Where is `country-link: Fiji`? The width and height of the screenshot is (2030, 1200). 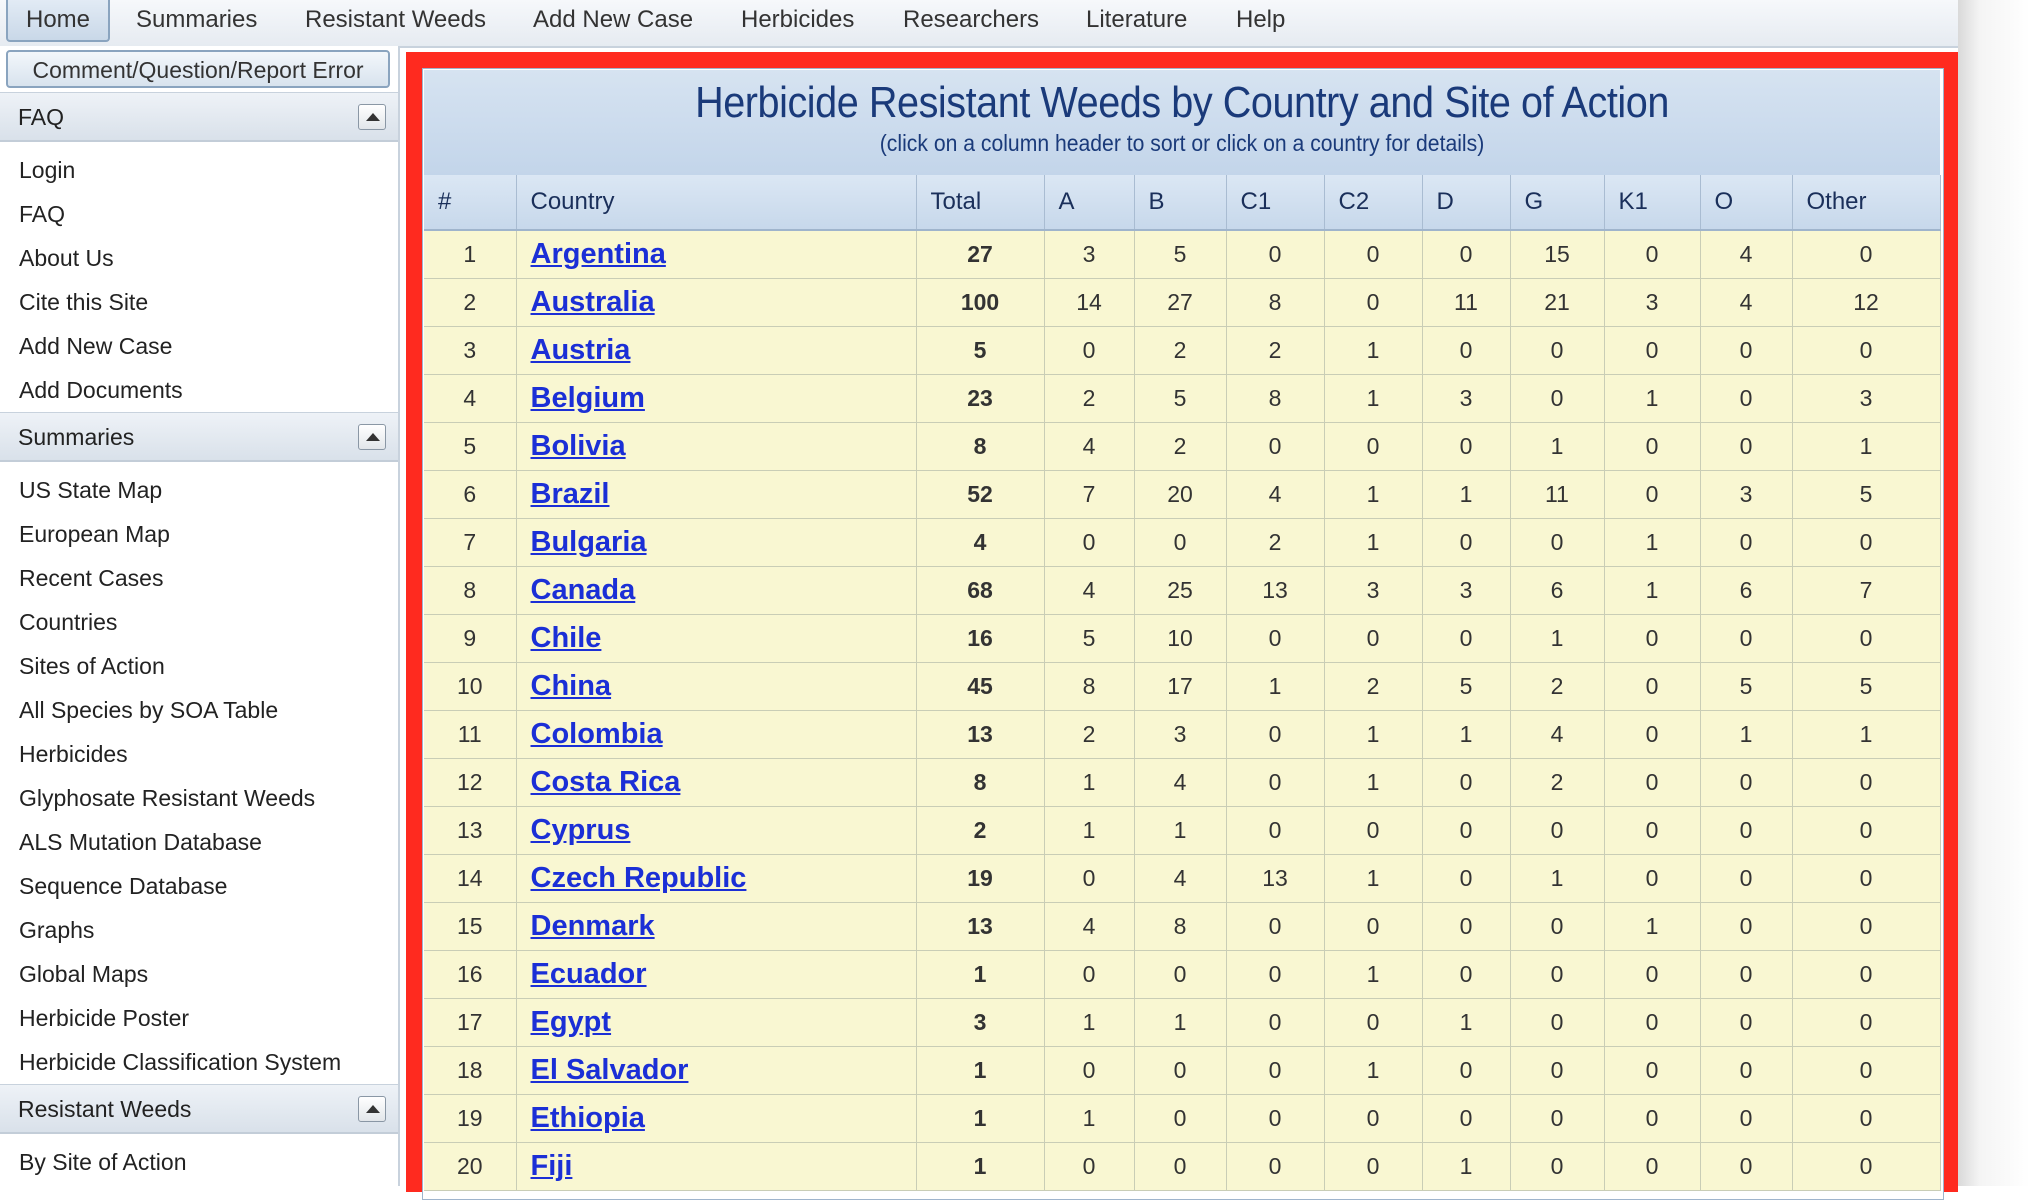 country-link: Fiji is located at coordinates (551, 1166).